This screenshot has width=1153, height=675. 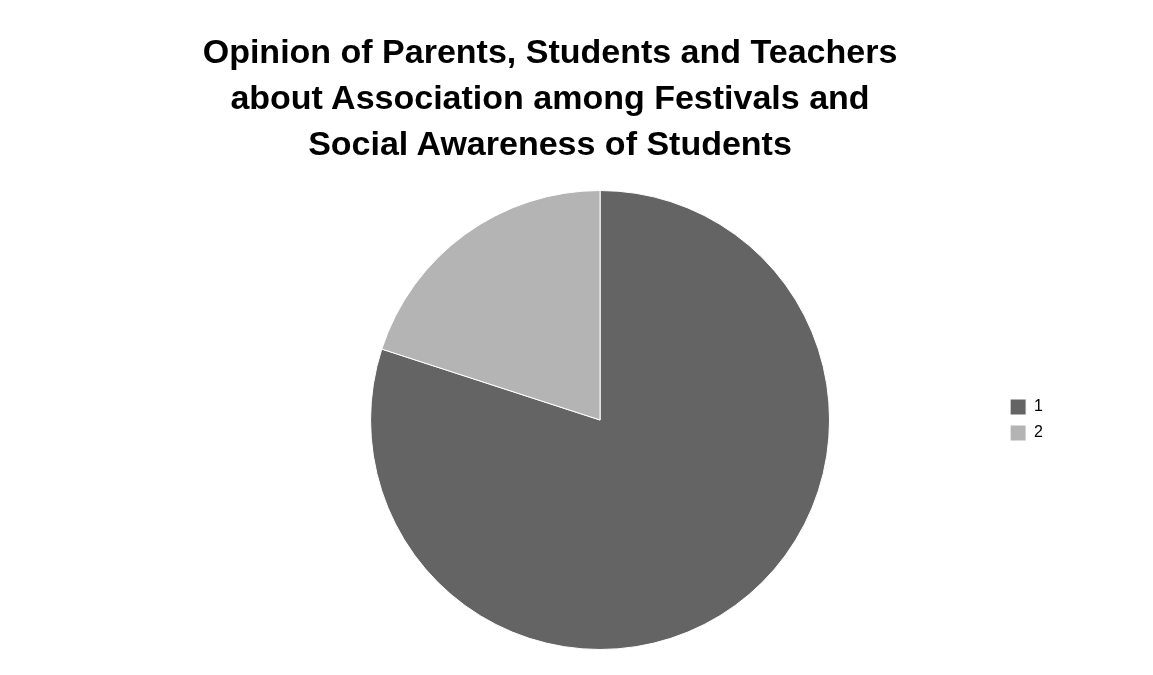 What do you see at coordinates (1039, 406) in the screenshot?
I see `legend-label: 1` at bounding box center [1039, 406].